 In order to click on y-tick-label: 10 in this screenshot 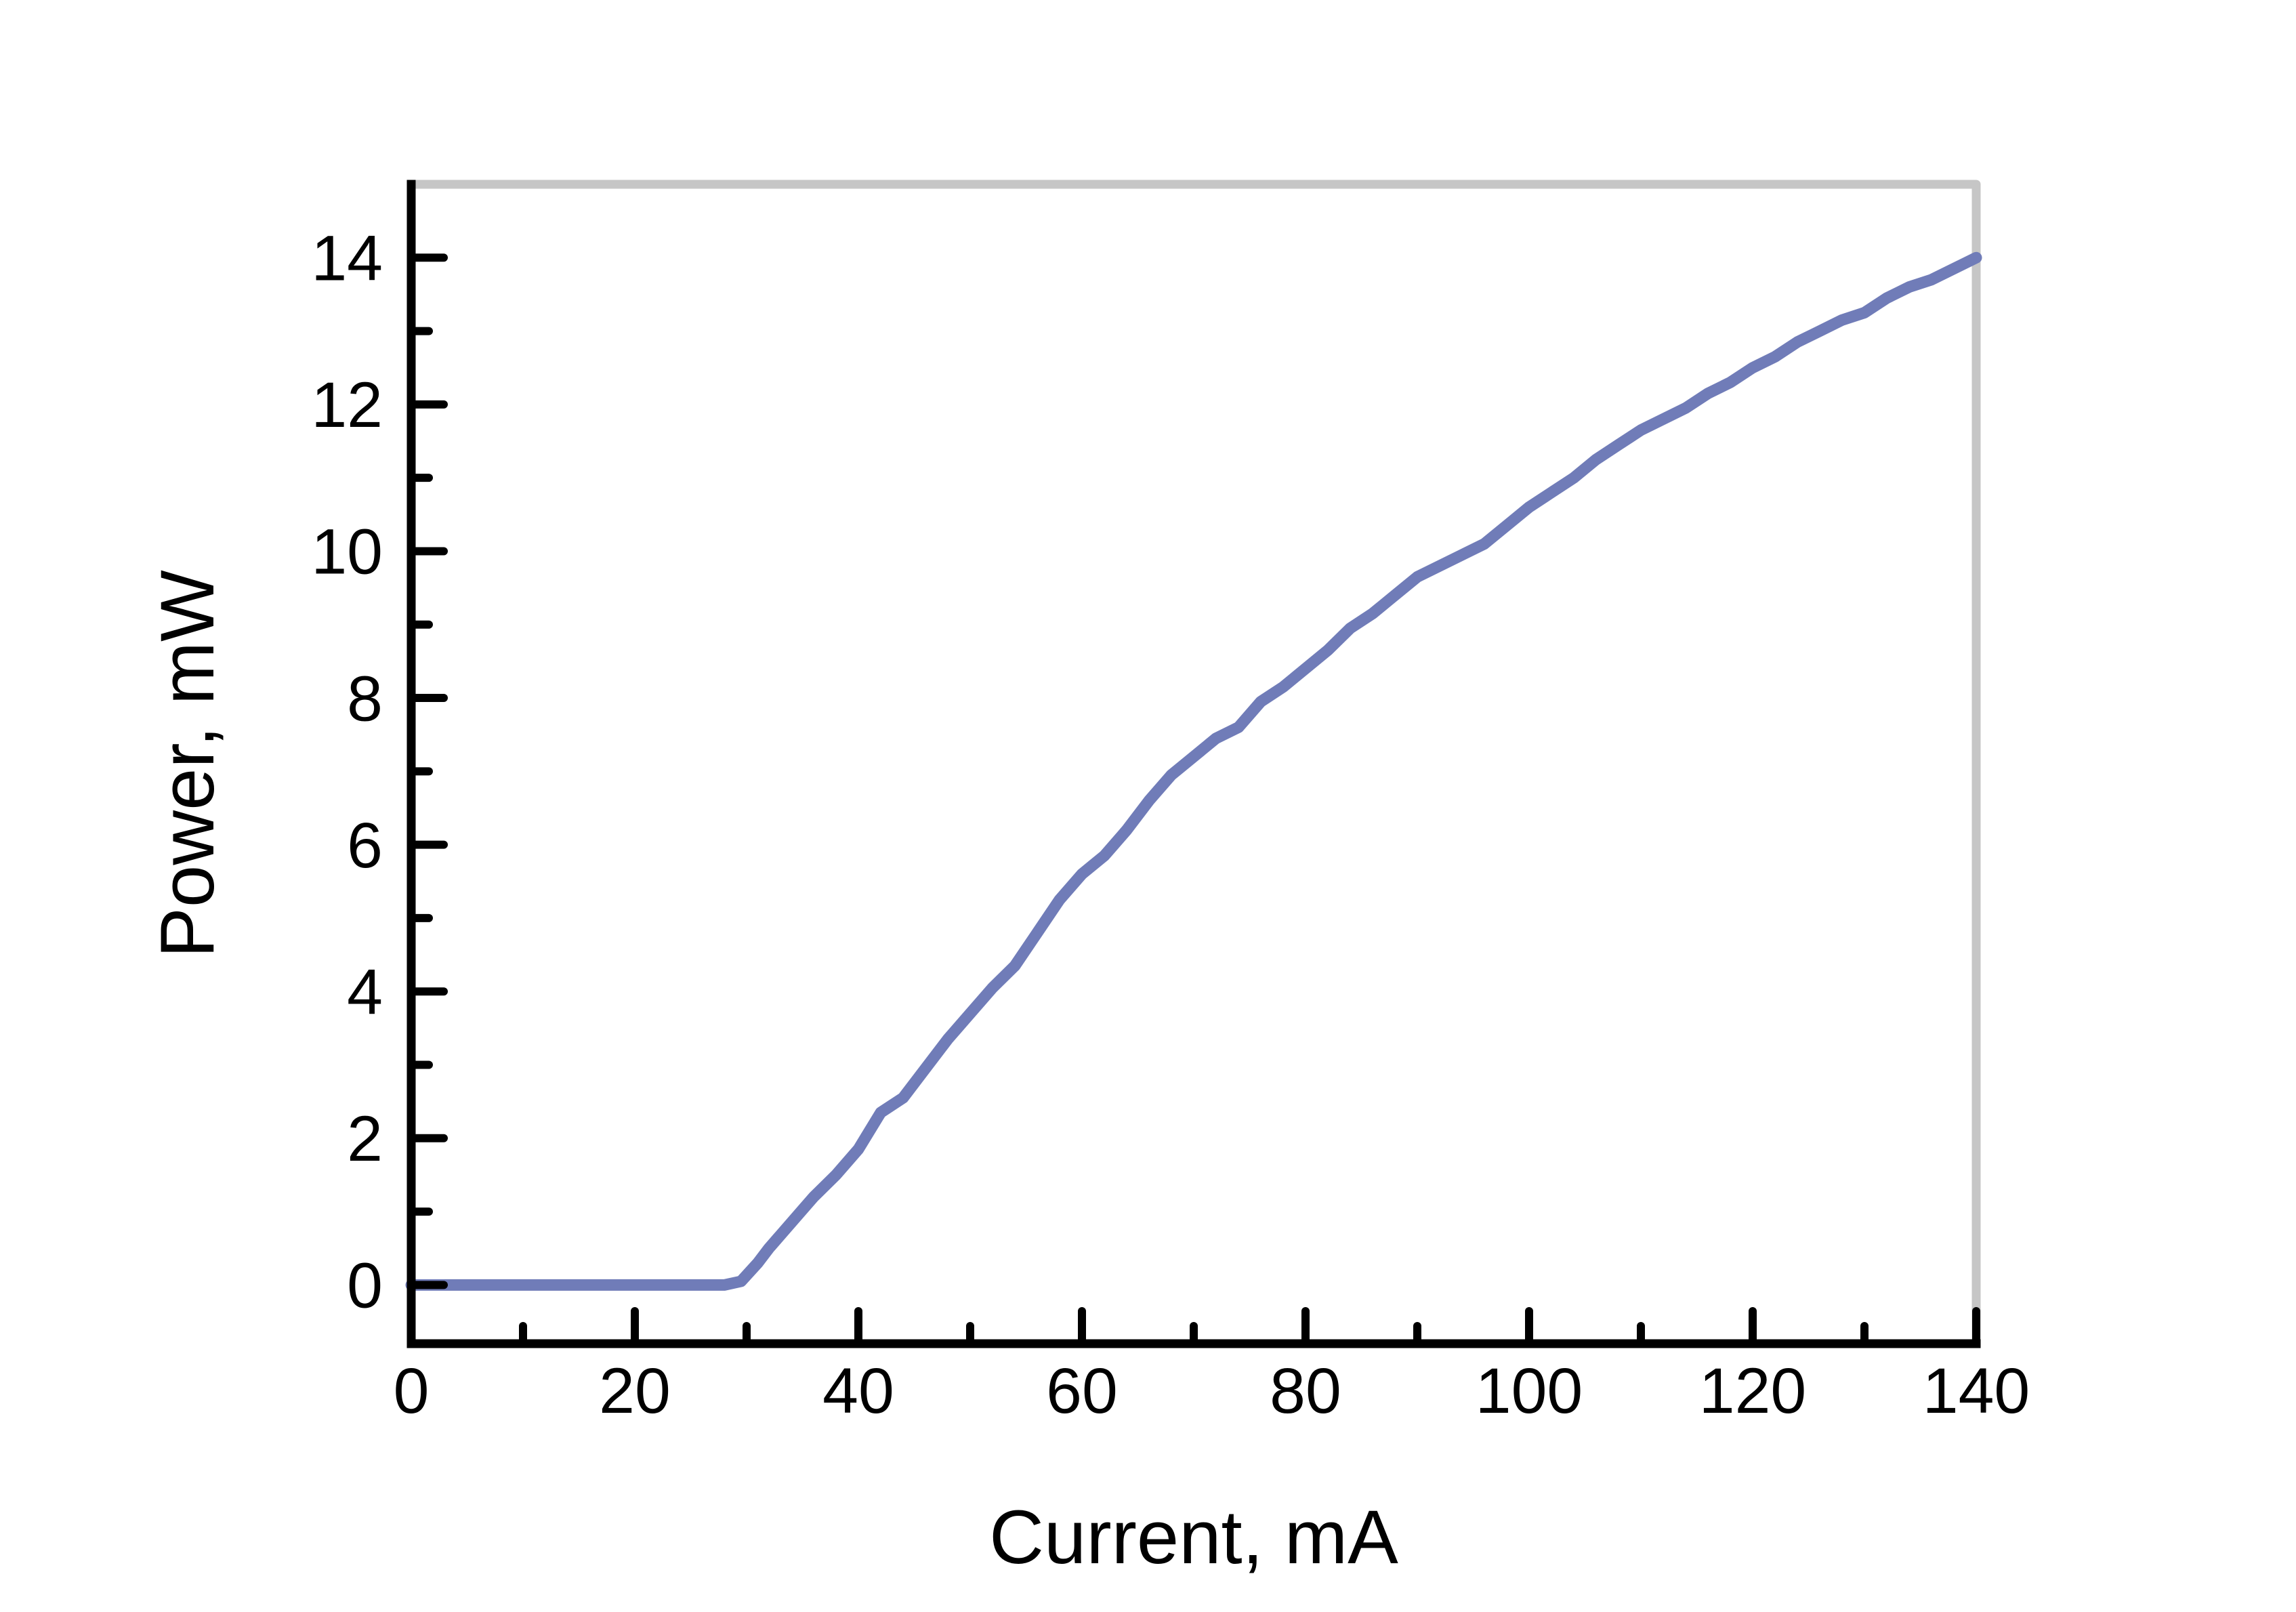, I will do `click(347, 552)`.